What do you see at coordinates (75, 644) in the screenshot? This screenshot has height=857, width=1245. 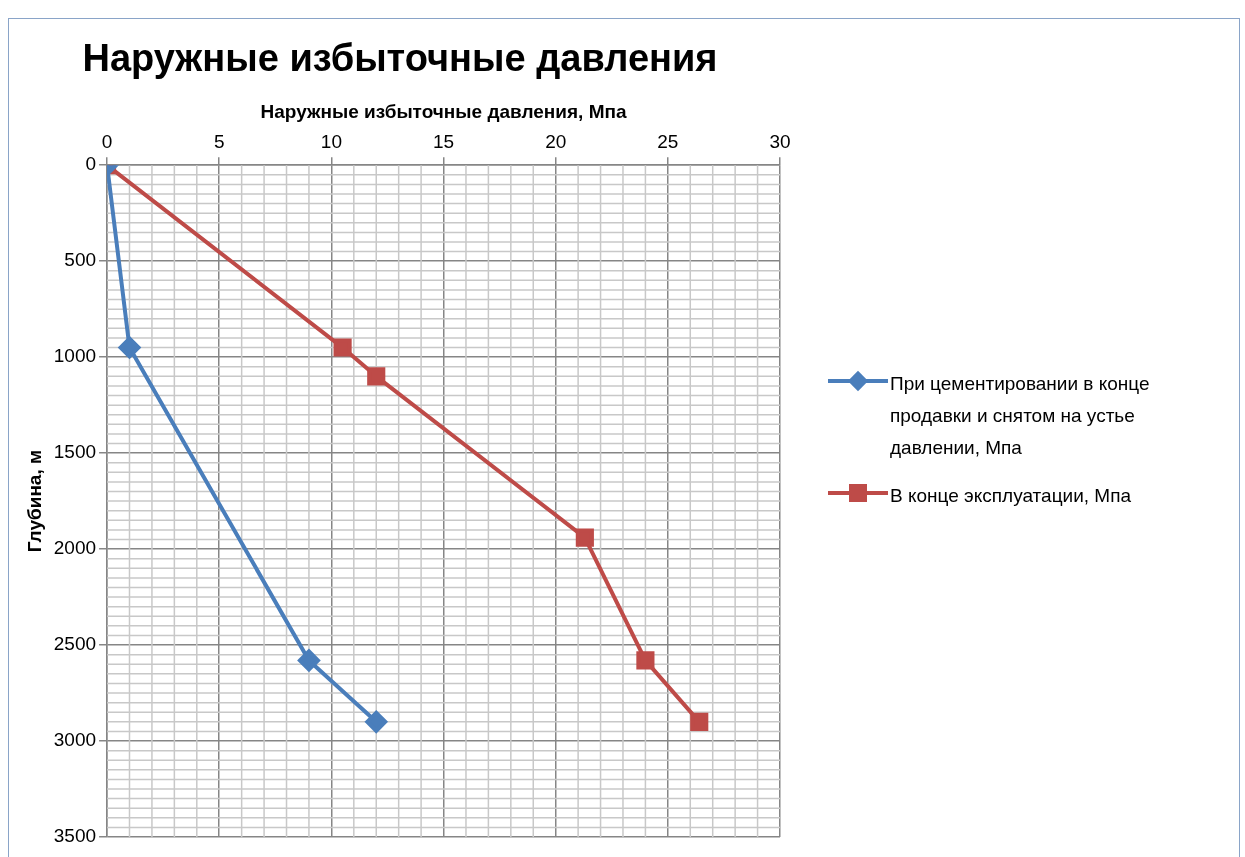 I see `y-tick-label: 2500` at bounding box center [75, 644].